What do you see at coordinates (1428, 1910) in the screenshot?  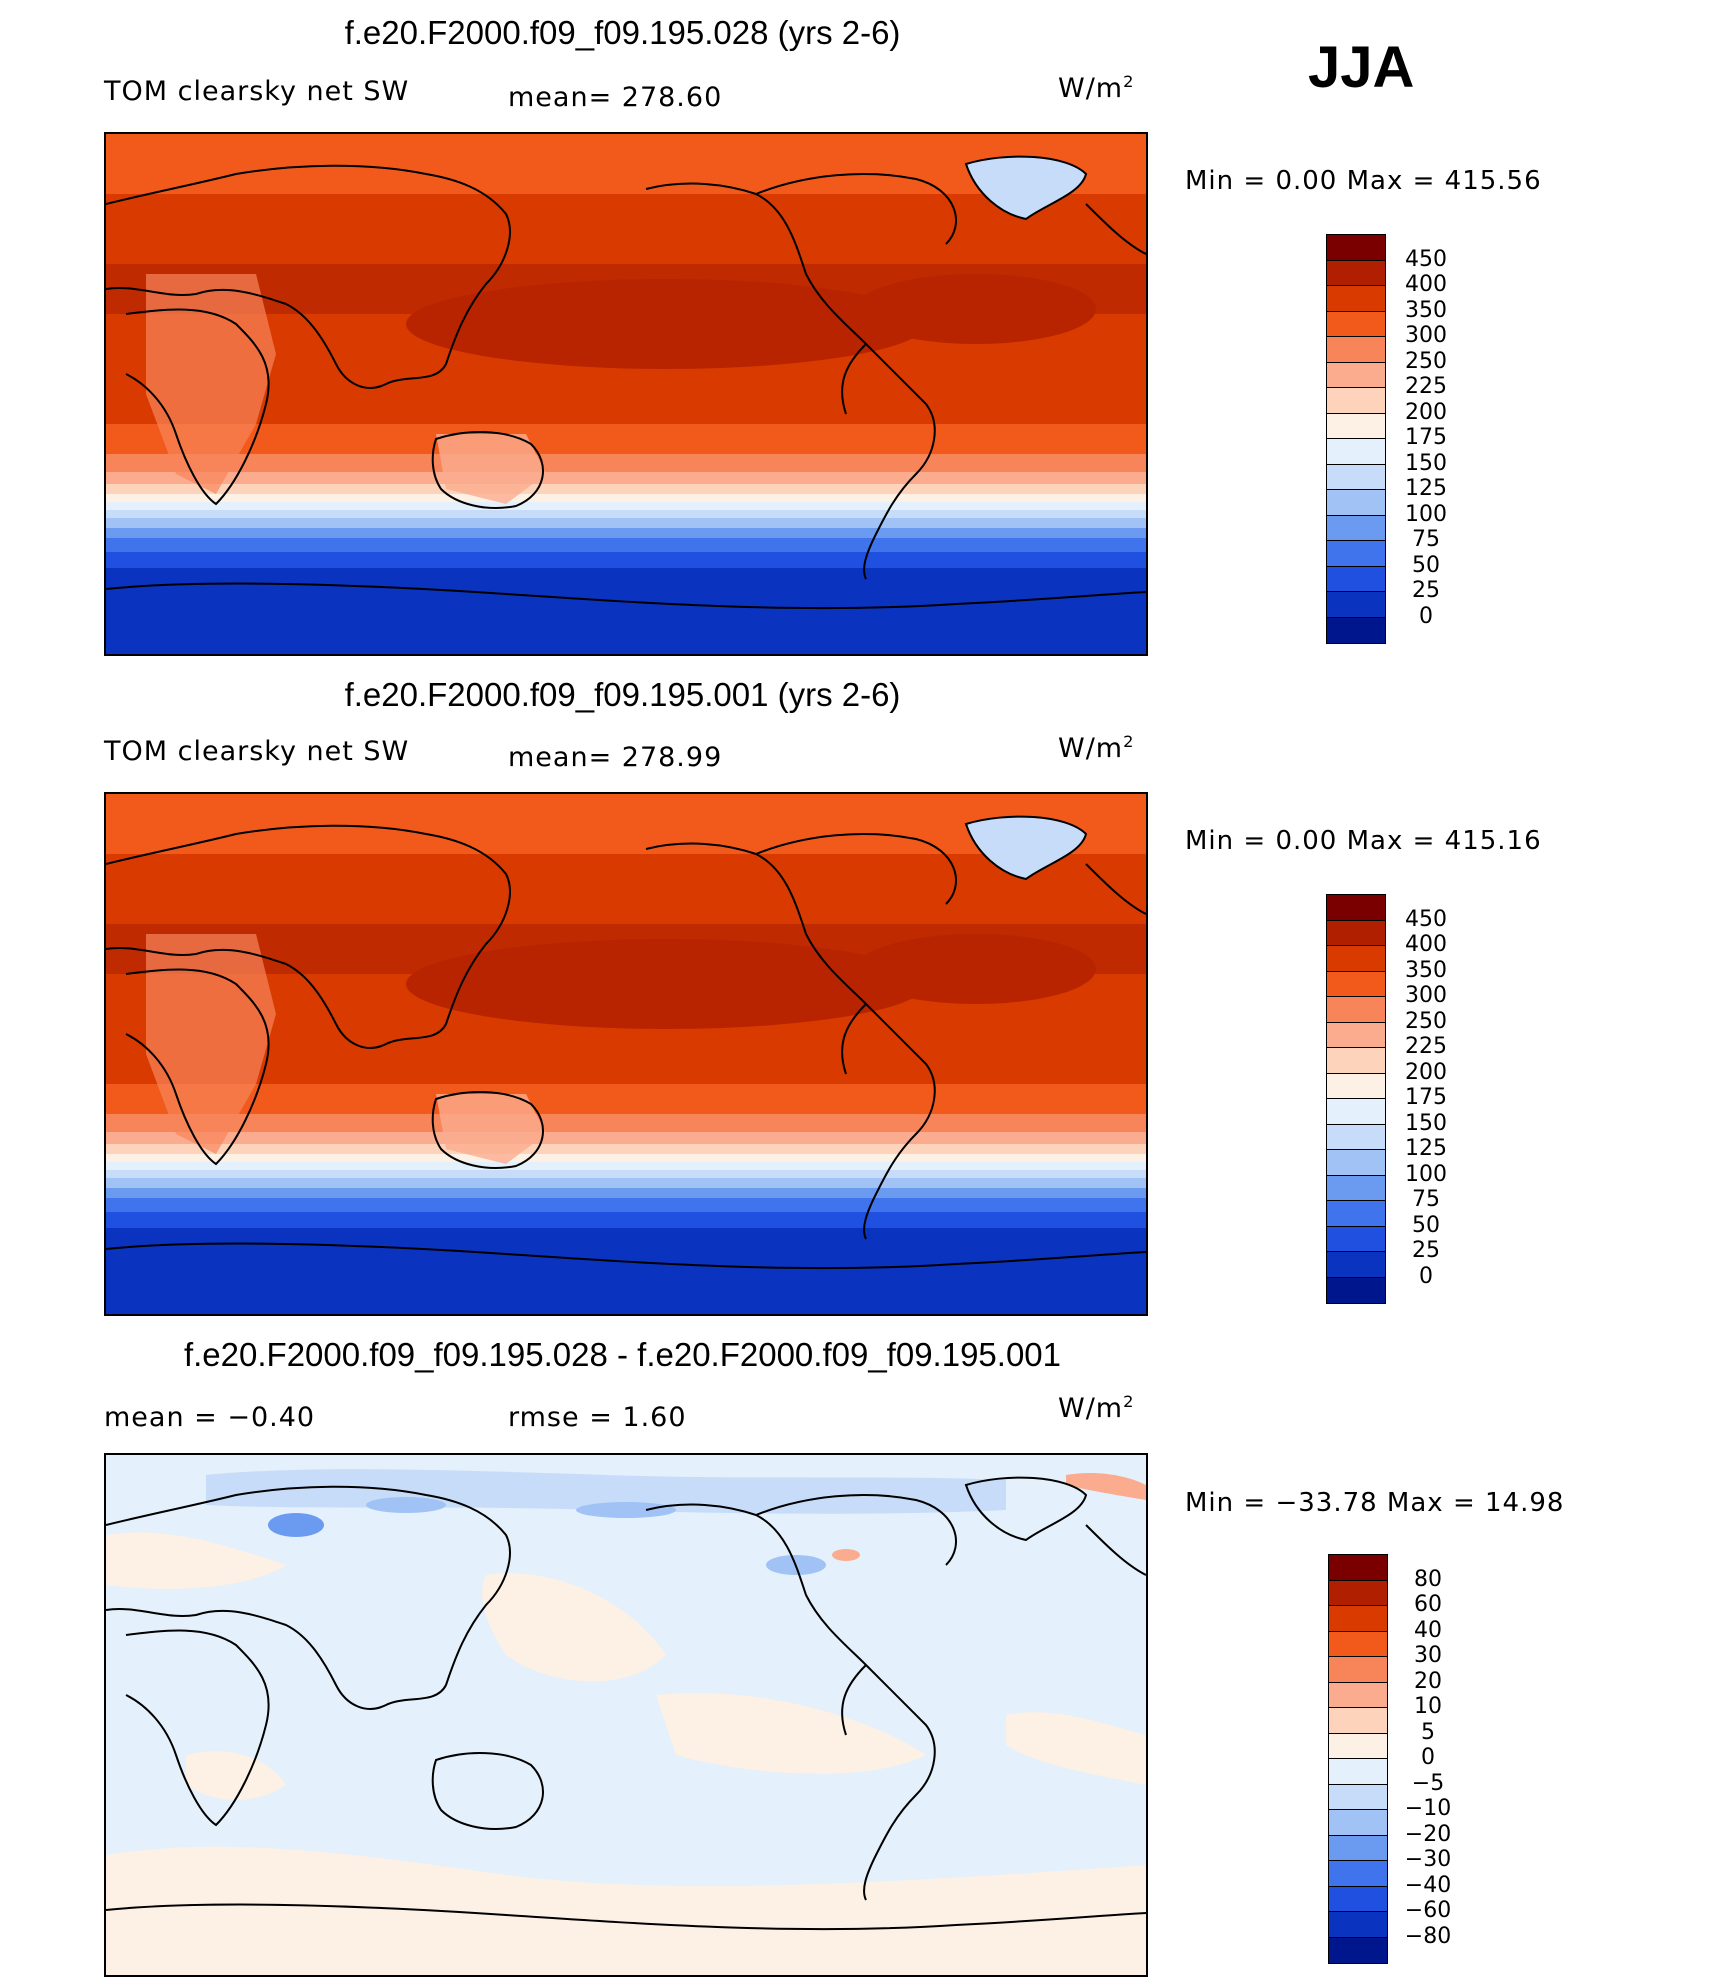 I see `colorbar-tick-label: −60` at bounding box center [1428, 1910].